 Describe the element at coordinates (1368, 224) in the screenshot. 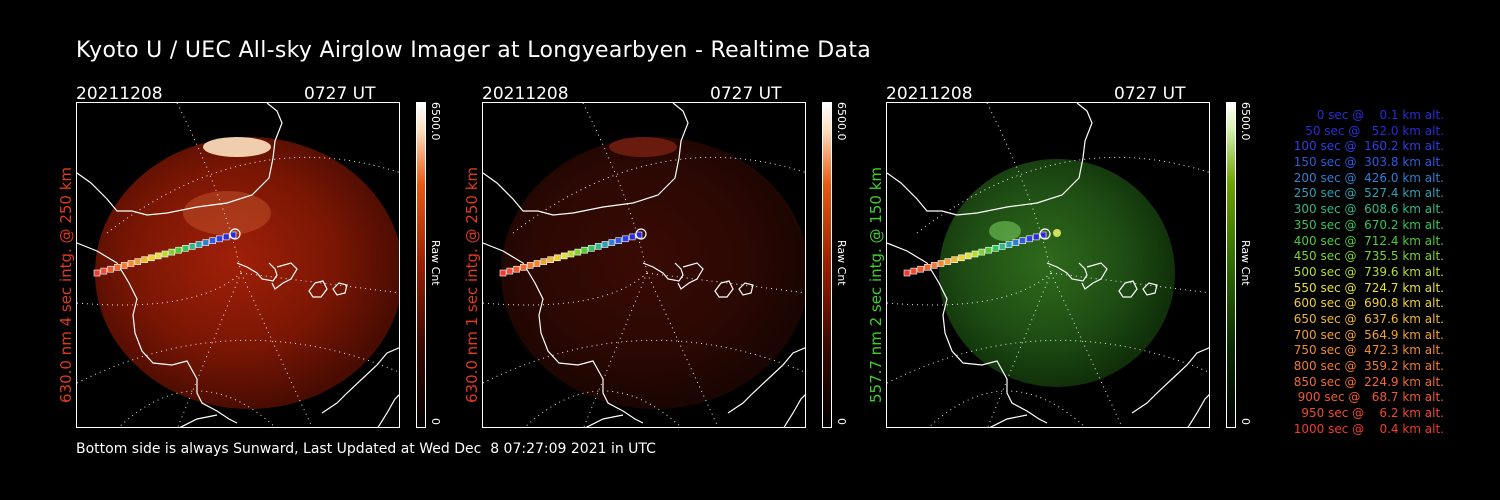

I see `legend-row: 350 sec @ 670.2 km alt.` at that location.